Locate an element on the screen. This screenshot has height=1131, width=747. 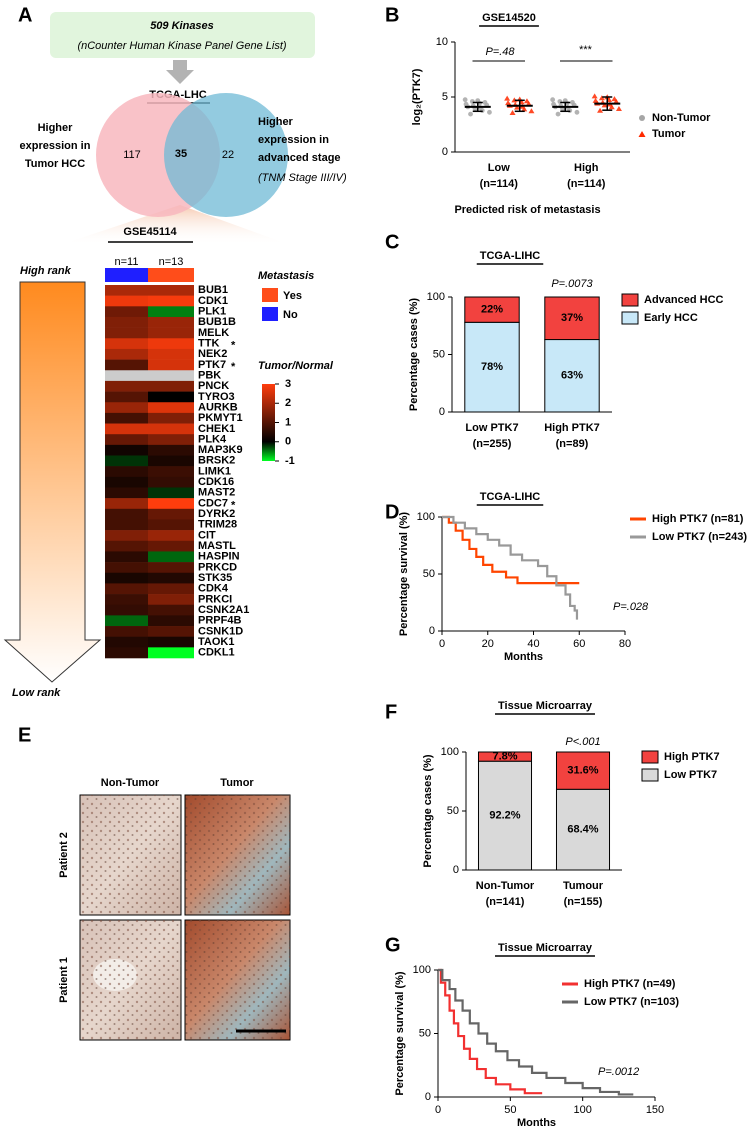
value-label: 78% is located at coordinates (492, 367).